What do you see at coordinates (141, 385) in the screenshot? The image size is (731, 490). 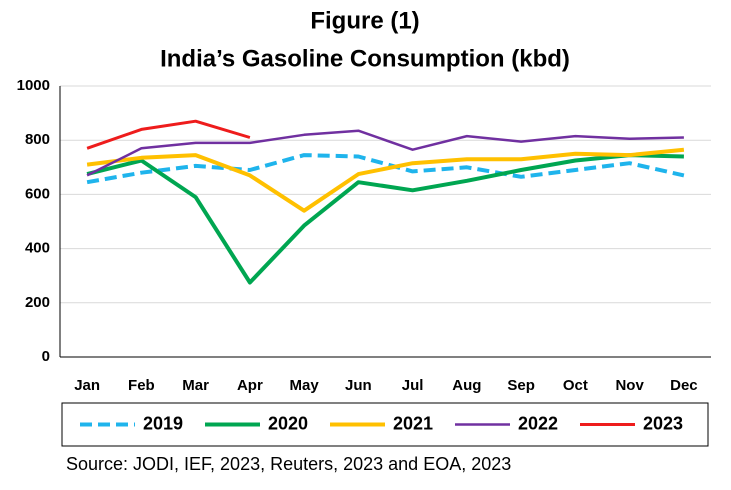 I see `x-tick-label: Feb` at bounding box center [141, 385].